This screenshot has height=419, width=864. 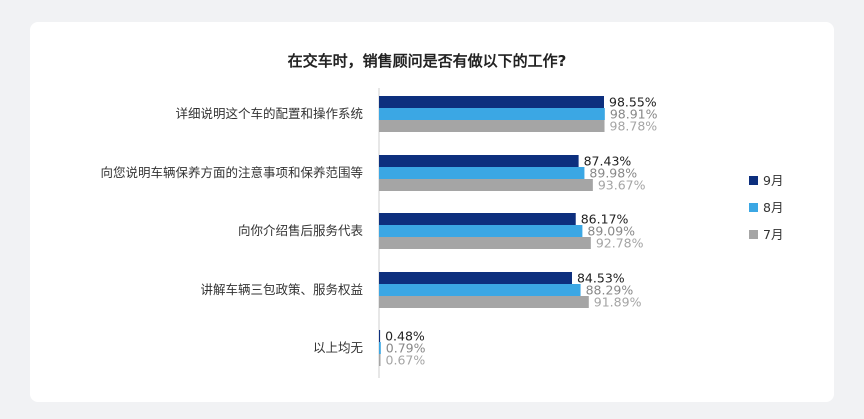 What do you see at coordinates (773, 234) in the screenshot?
I see `legend-label: 7月` at bounding box center [773, 234].